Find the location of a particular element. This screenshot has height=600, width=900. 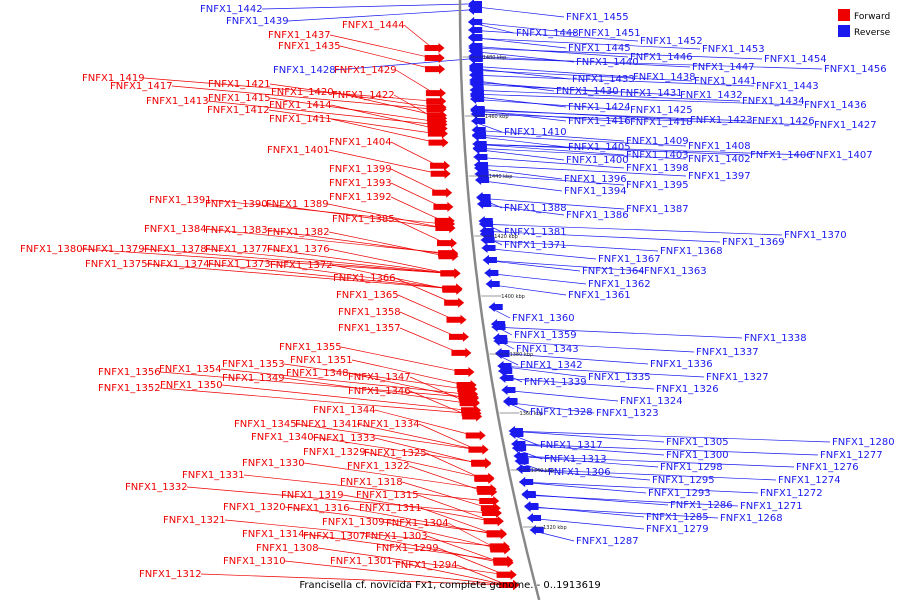

reverse-gene-label: FNFX1_1405 is located at coordinates (599, 147).